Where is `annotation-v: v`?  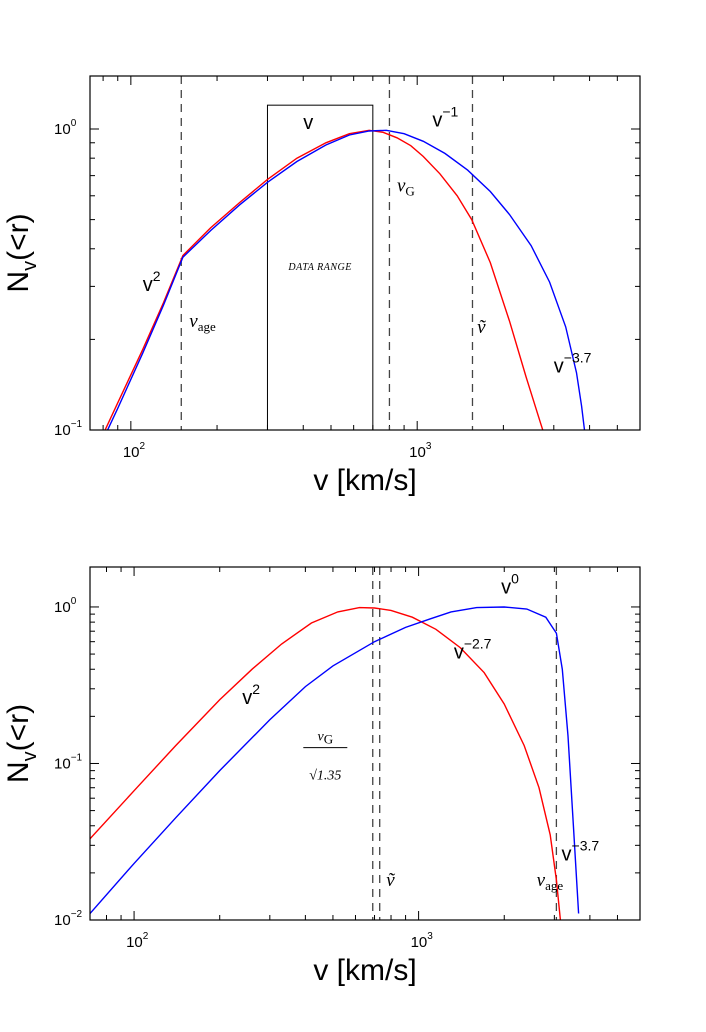 annotation-v: v is located at coordinates (308, 123).